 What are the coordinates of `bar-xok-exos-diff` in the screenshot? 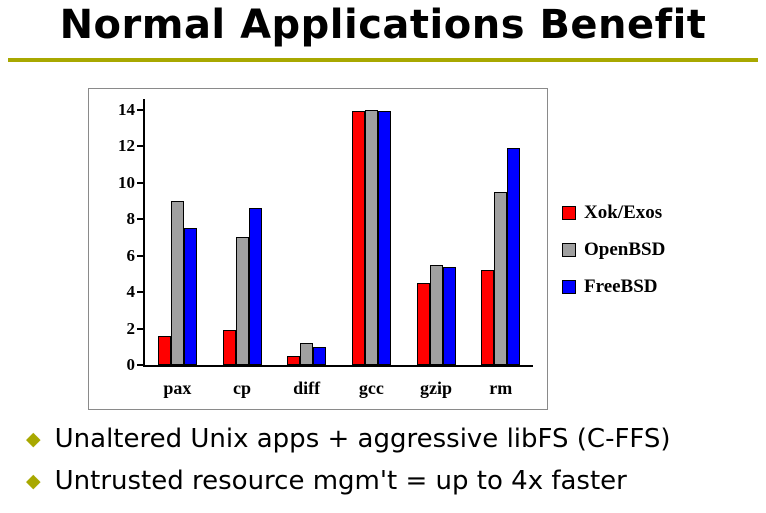 It's located at (294, 360).